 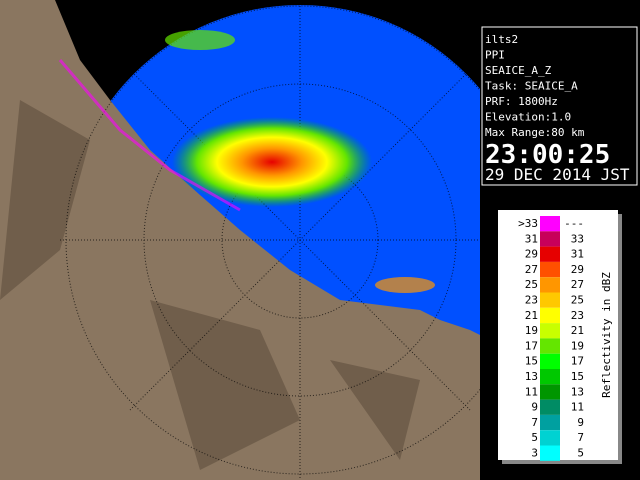 I want to click on legend-high: 29, so click(x=577, y=269).